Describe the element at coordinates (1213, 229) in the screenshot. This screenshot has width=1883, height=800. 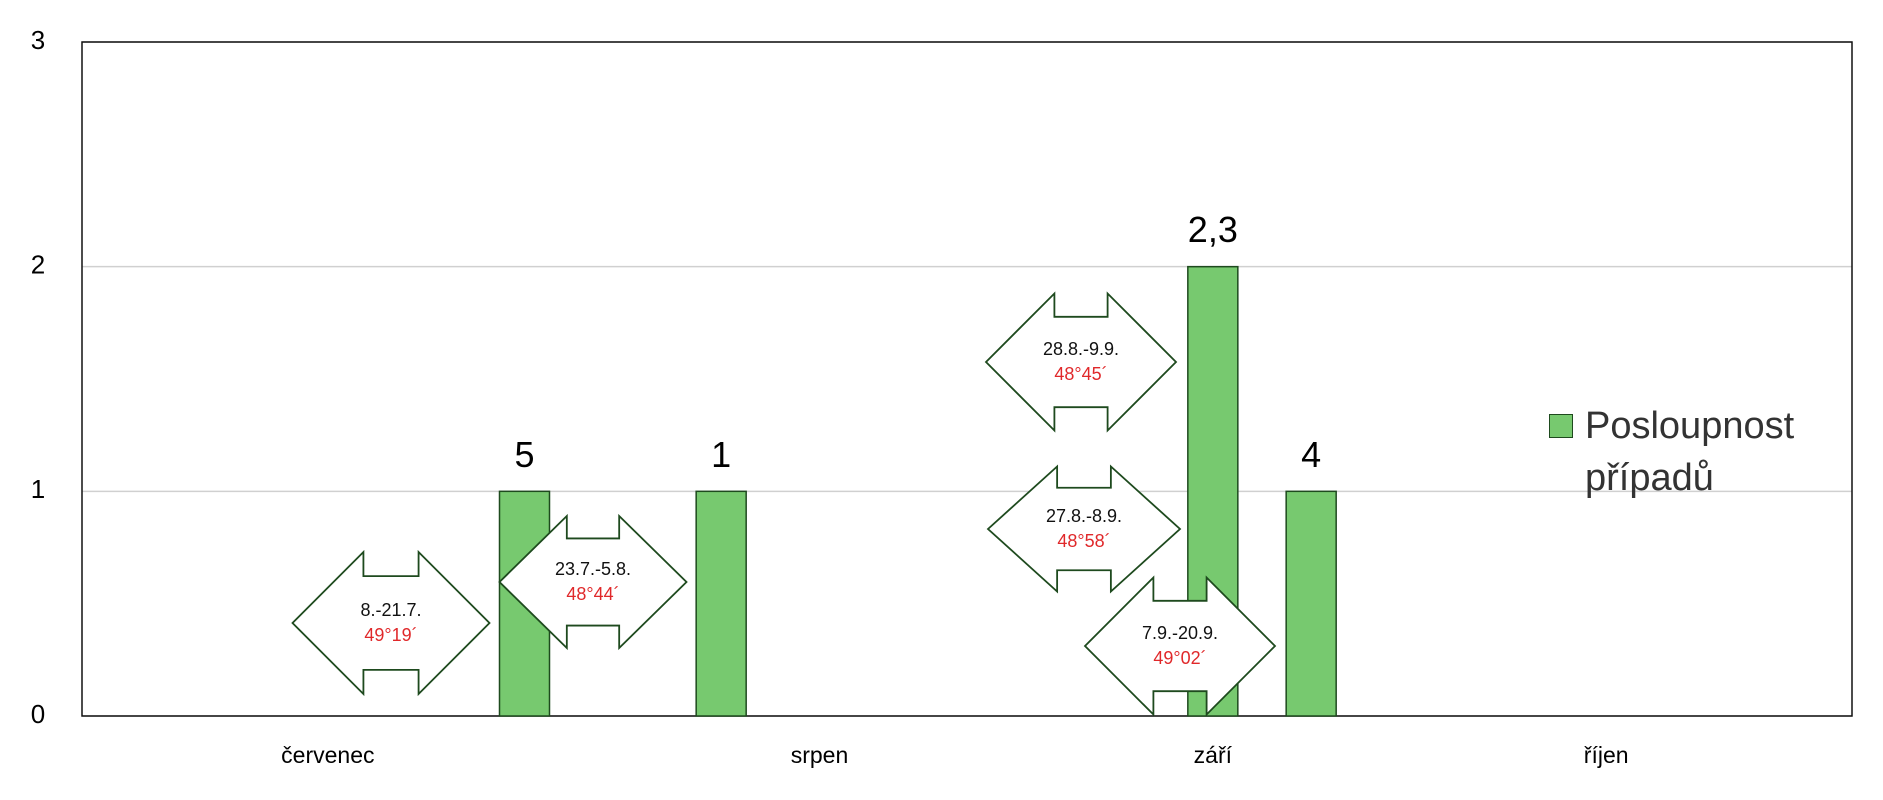
I see `data-label: 2,3` at that location.